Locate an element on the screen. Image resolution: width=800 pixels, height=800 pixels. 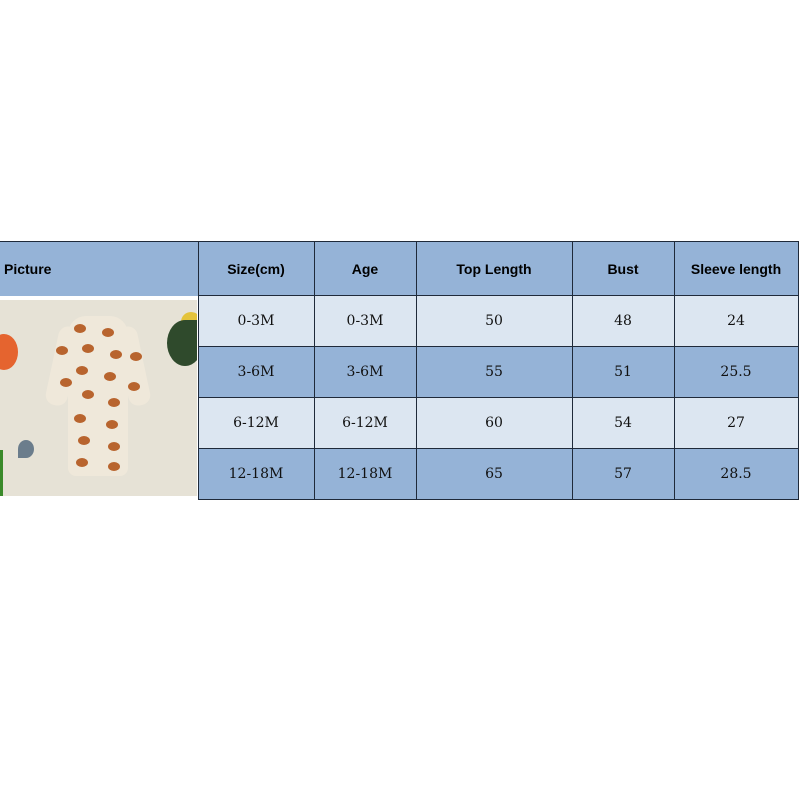
header-bust: Bust is located at coordinates (623, 268).